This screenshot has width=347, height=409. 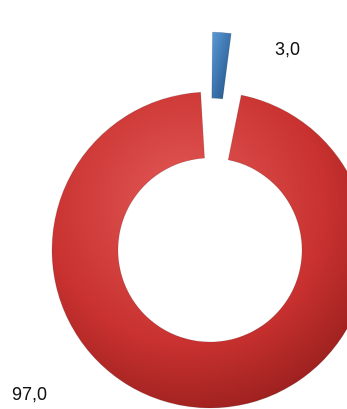 What do you see at coordinates (287, 49) in the screenshot?
I see `data-label-slice-0: 3,0` at bounding box center [287, 49].